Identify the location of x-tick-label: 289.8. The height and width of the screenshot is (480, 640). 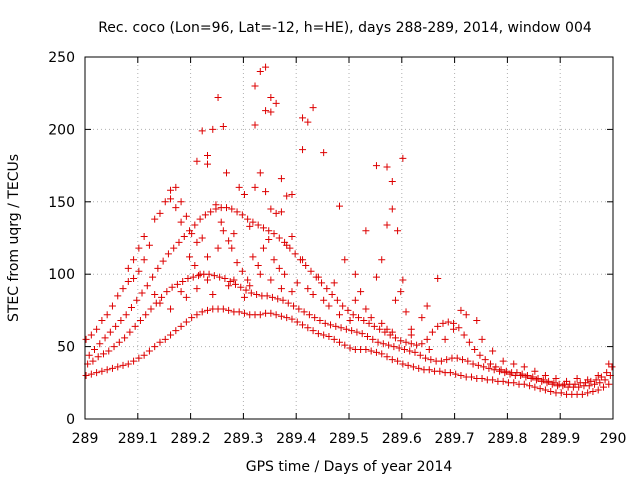
(507, 439).